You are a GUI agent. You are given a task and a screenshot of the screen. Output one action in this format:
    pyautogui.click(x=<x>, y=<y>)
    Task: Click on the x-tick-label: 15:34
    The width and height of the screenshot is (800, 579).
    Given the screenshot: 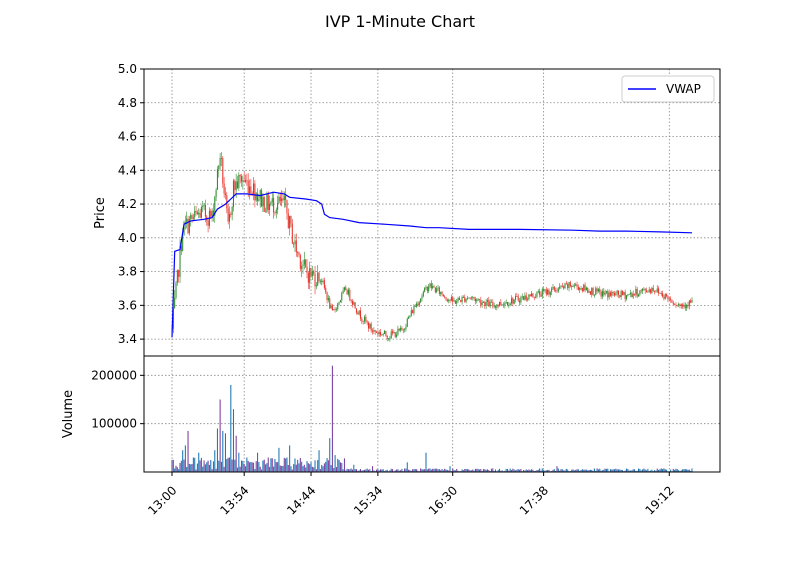 What is the action you would take?
    pyautogui.click(x=368, y=500)
    